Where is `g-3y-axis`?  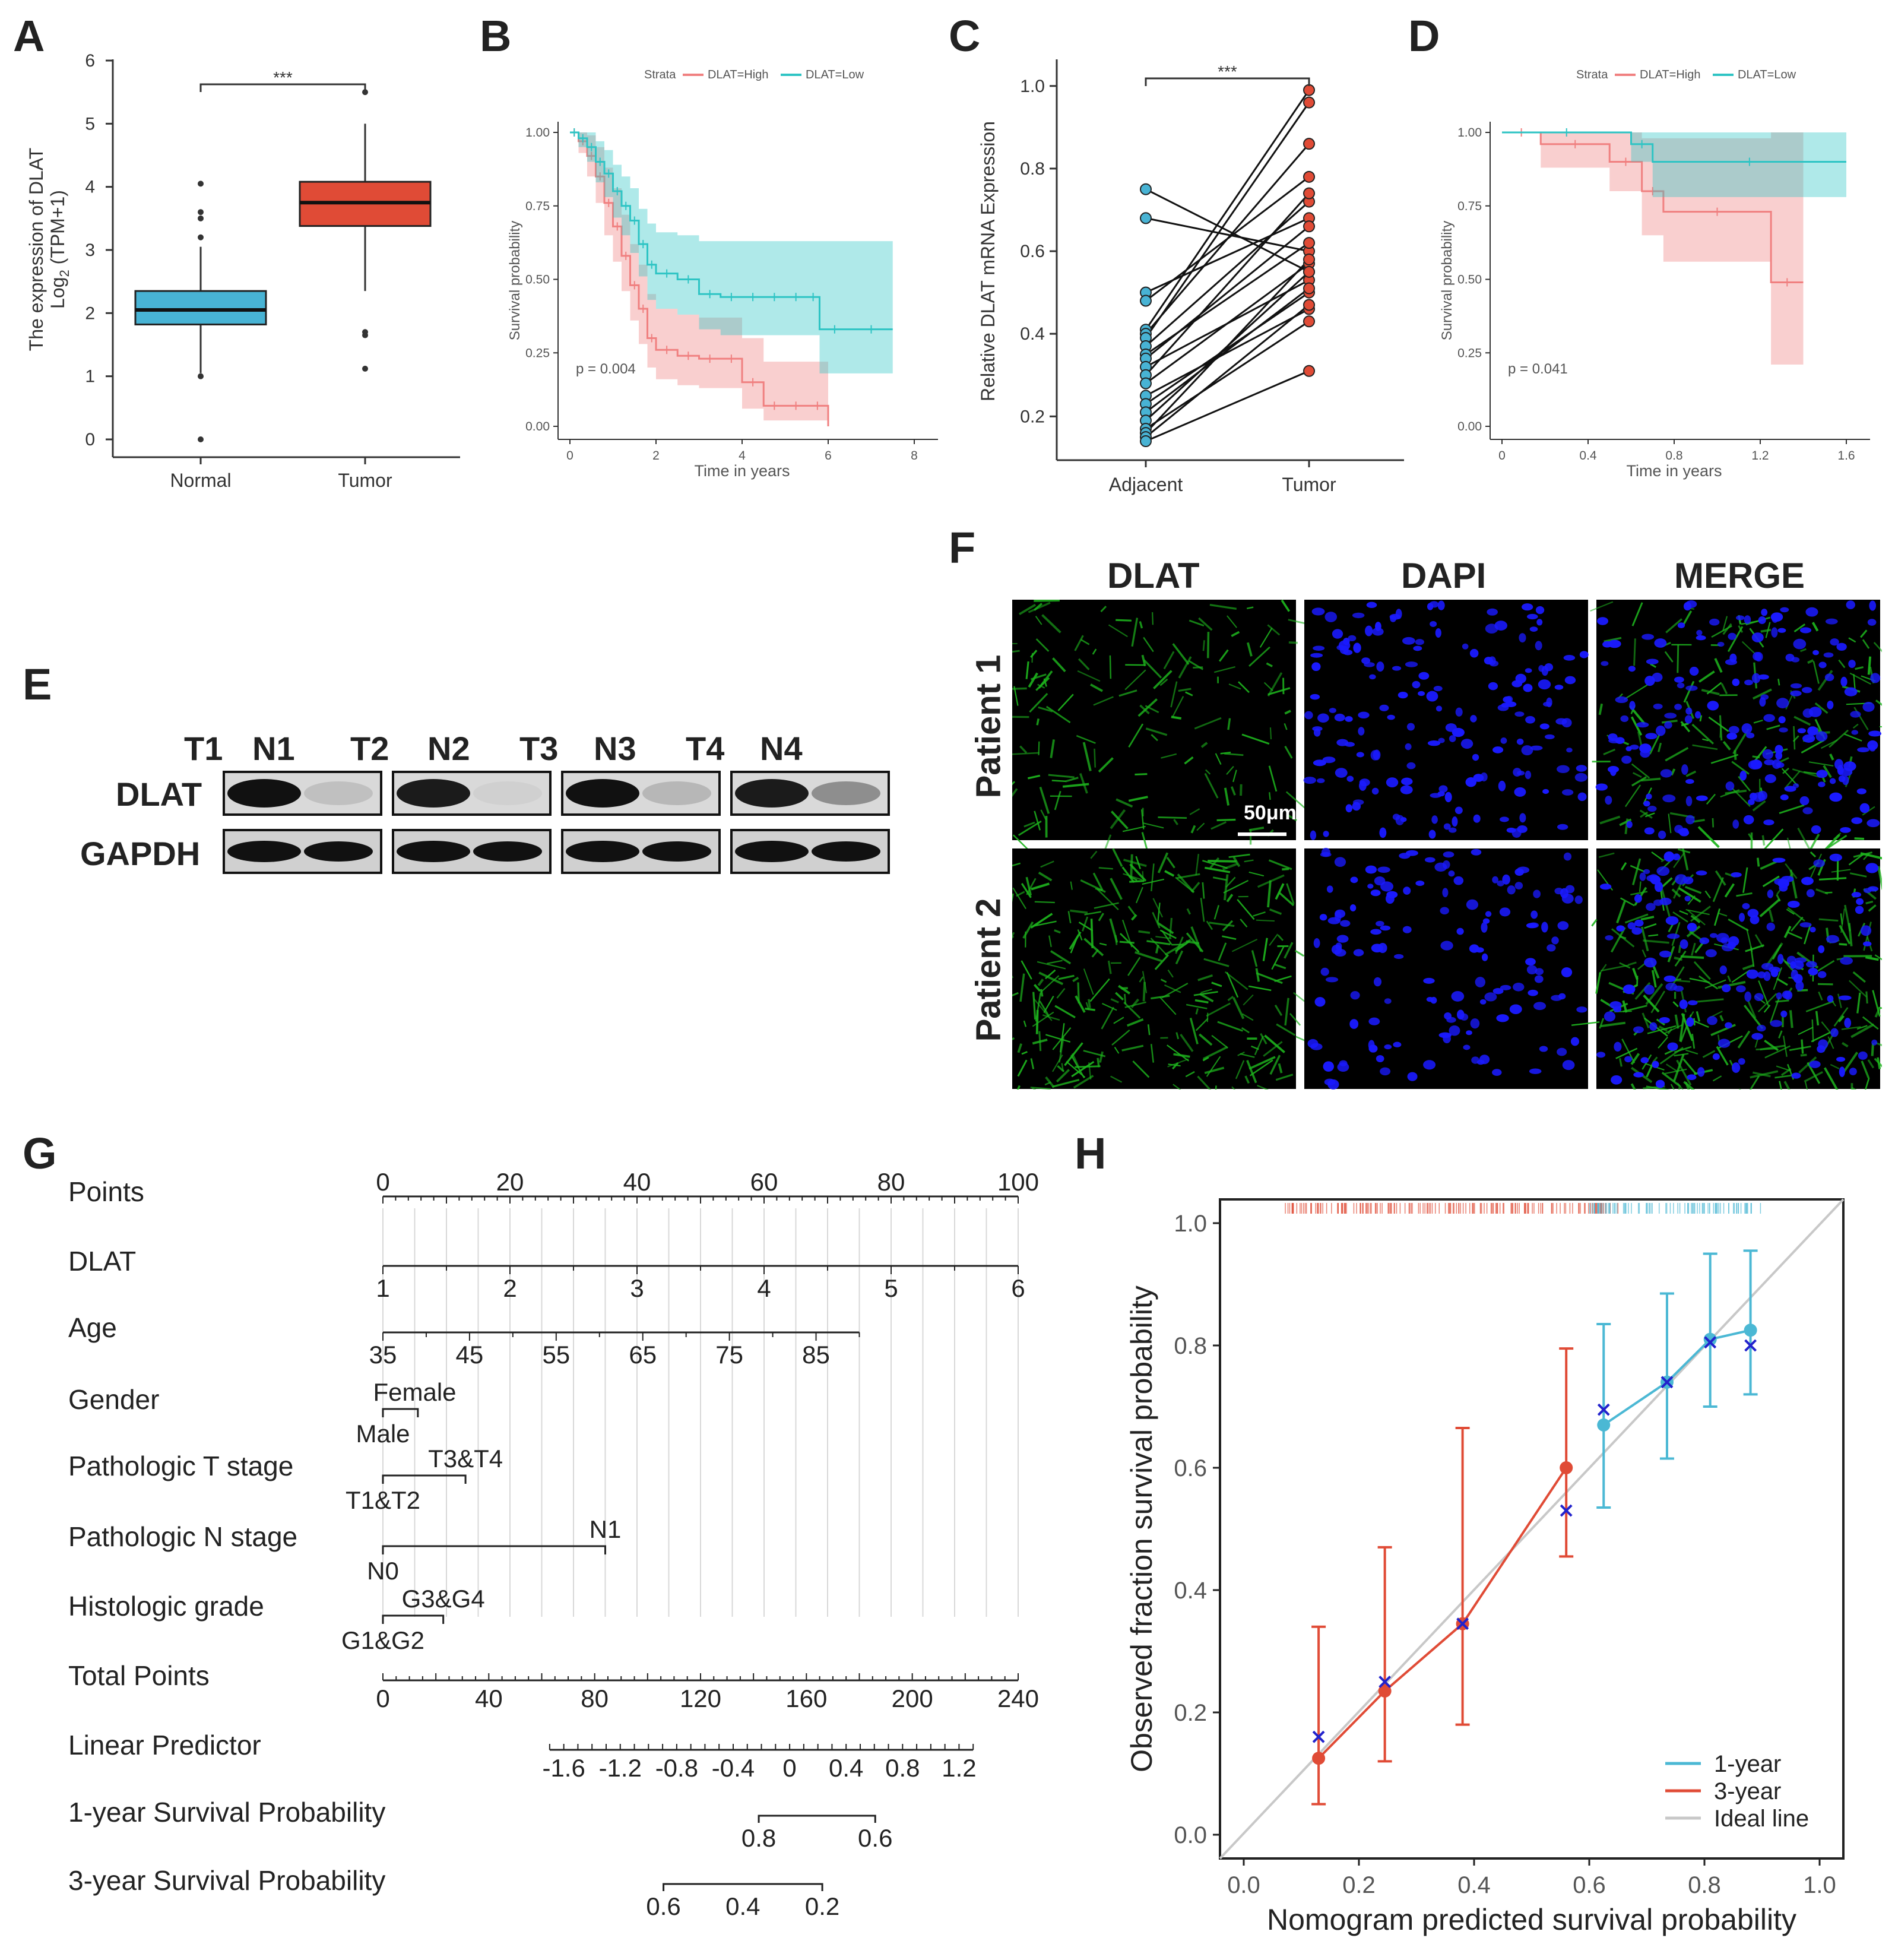
g-3y-axis is located at coordinates (743, 1887).